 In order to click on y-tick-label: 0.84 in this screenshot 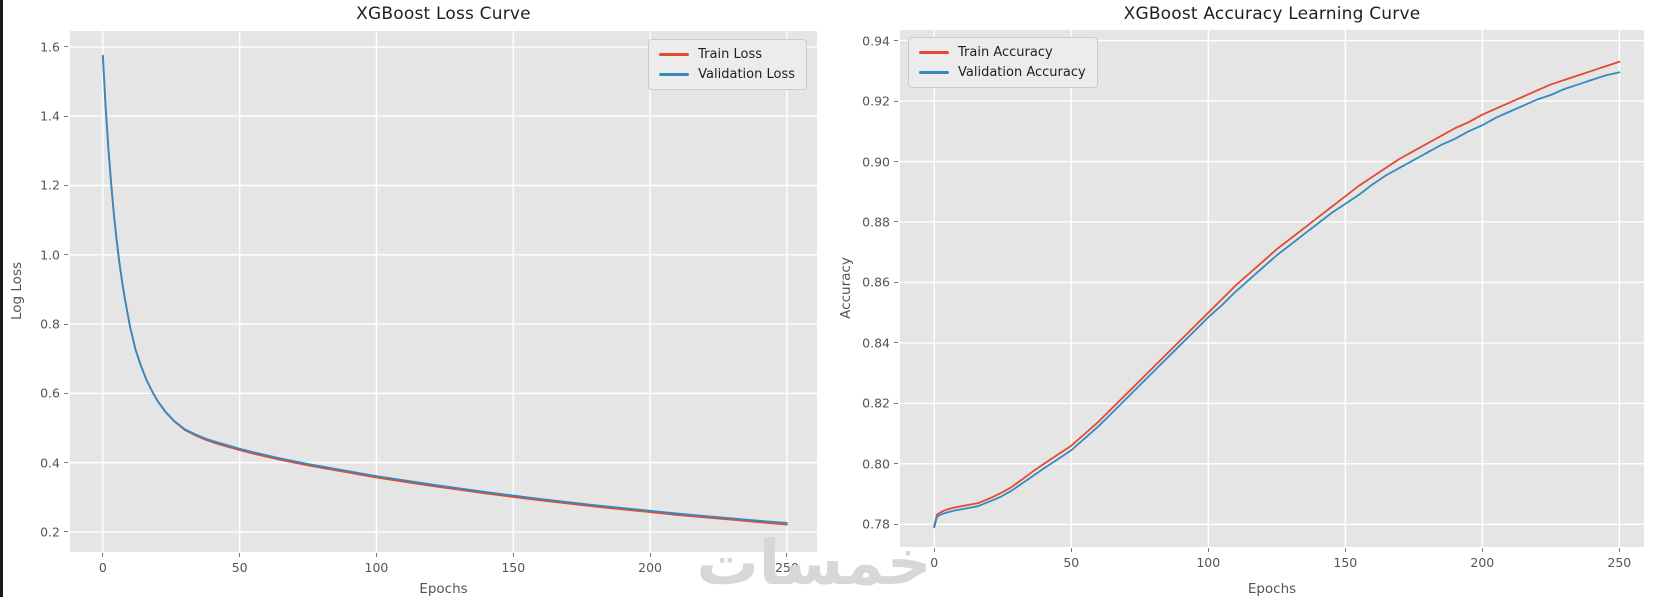, I will do `click(876, 343)`.